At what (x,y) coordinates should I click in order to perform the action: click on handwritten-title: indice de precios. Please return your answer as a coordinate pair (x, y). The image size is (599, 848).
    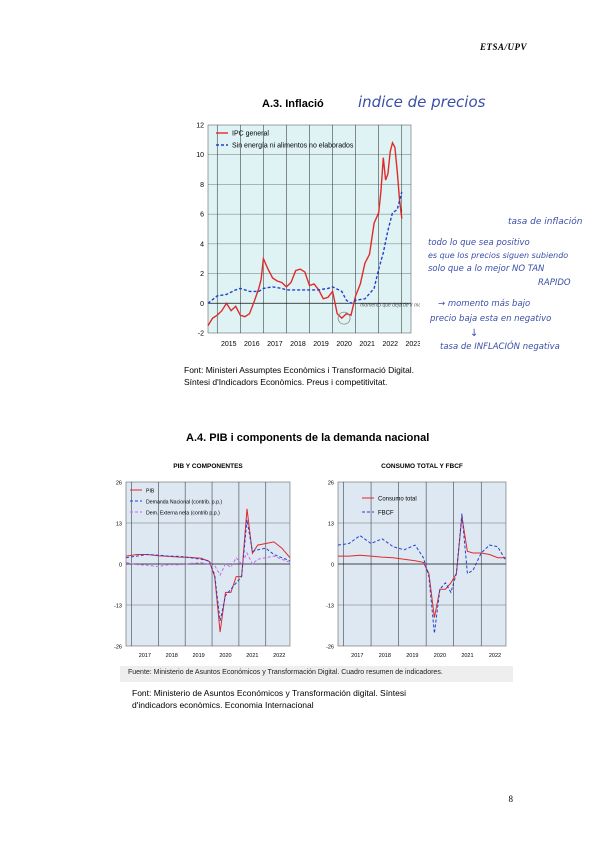
    Looking at the image, I should click on (422, 102).